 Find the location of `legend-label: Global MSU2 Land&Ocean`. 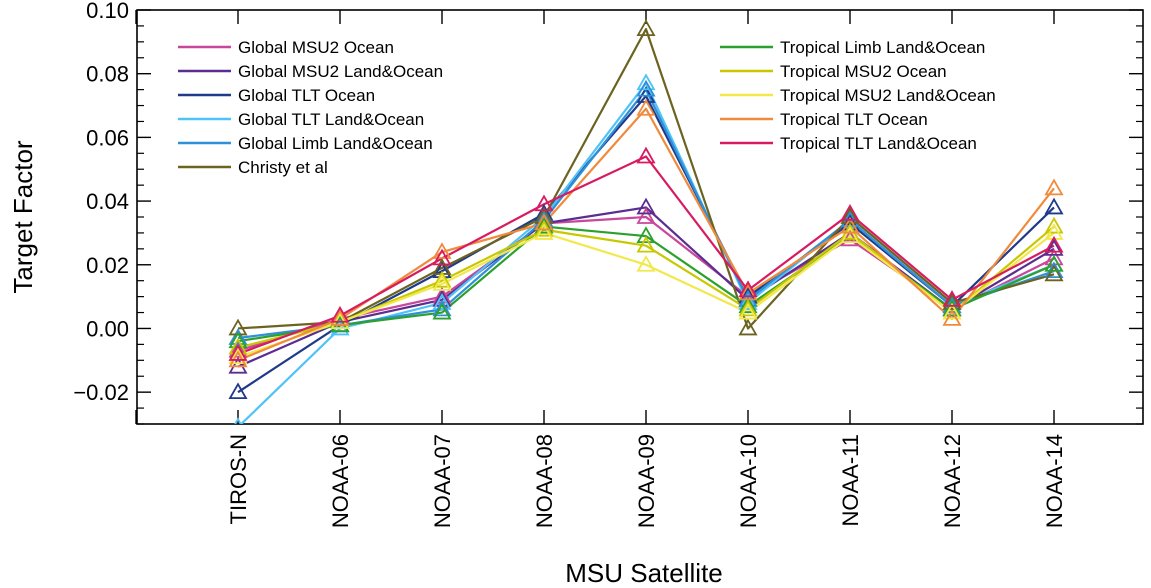

legend-label: Global MSU2 Land&Ocean is located at coordinates (340, 71).